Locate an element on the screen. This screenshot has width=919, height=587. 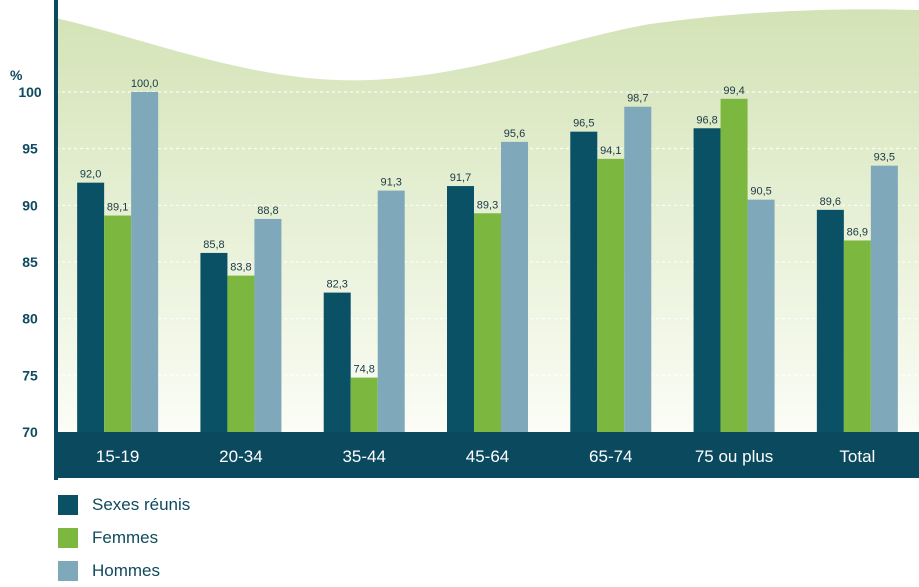
category-label: 45-64 is located at coordinates (487, 456).